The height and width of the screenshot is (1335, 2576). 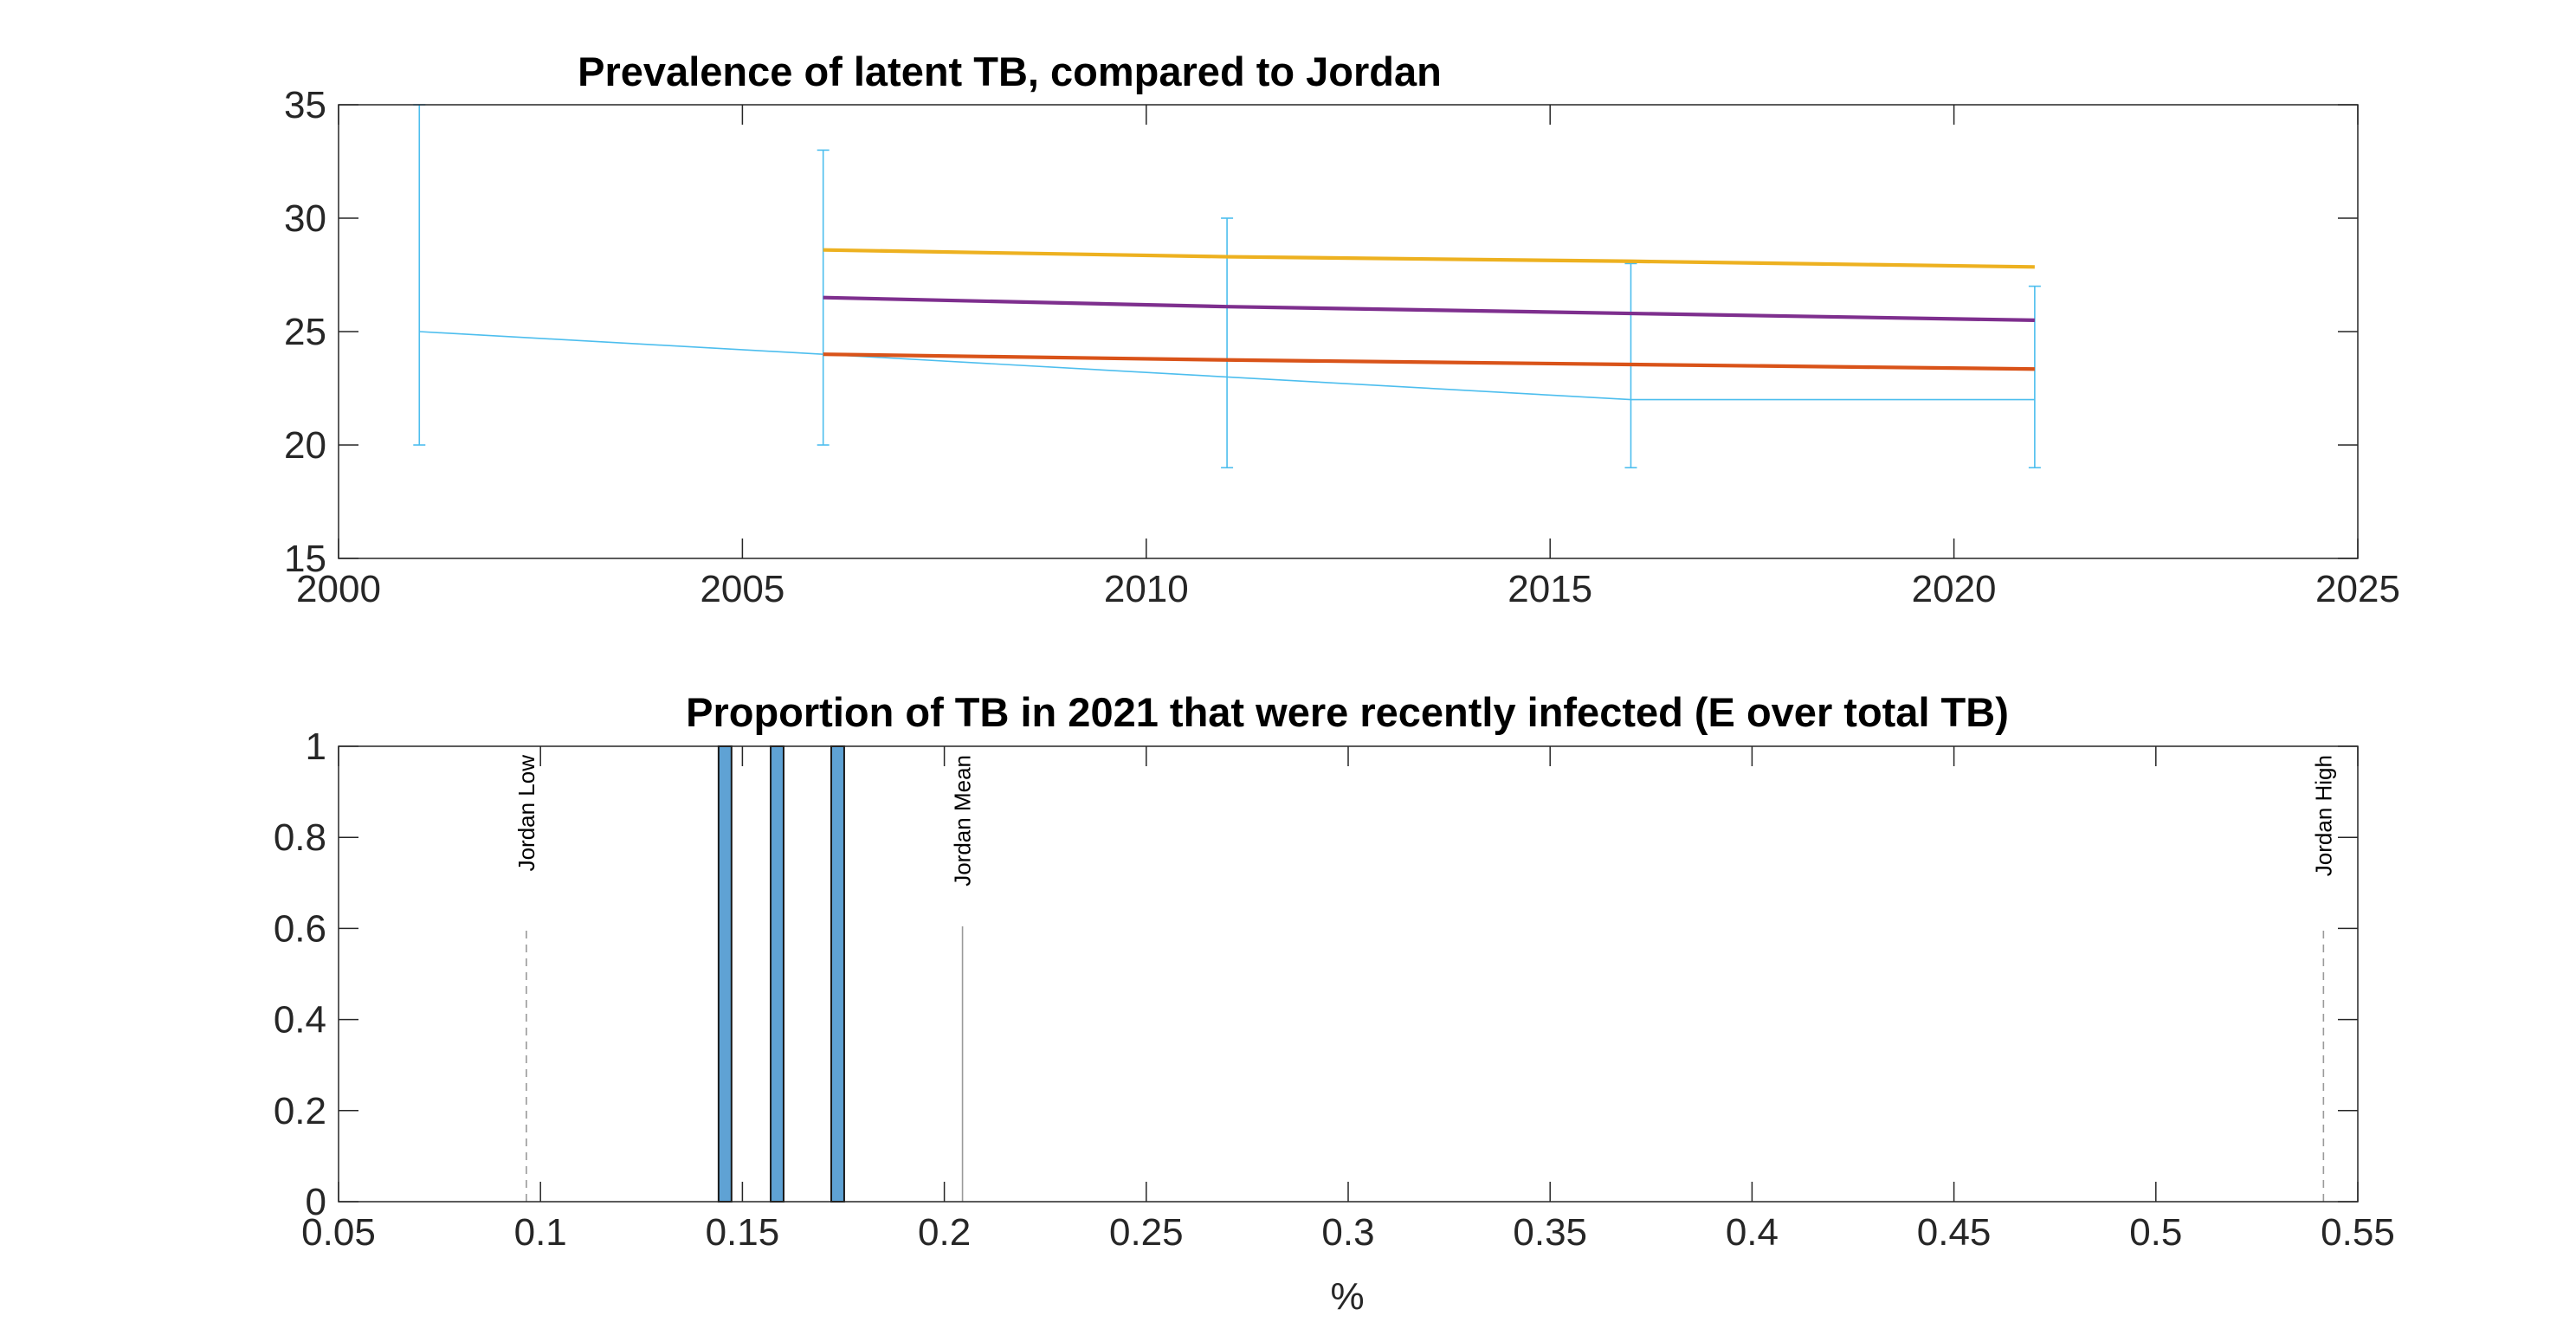 What do you see at coordinates (1955, 589) in the screenshot?
I see `x-tick-label: 2020` at bounding box center [1955, 589].